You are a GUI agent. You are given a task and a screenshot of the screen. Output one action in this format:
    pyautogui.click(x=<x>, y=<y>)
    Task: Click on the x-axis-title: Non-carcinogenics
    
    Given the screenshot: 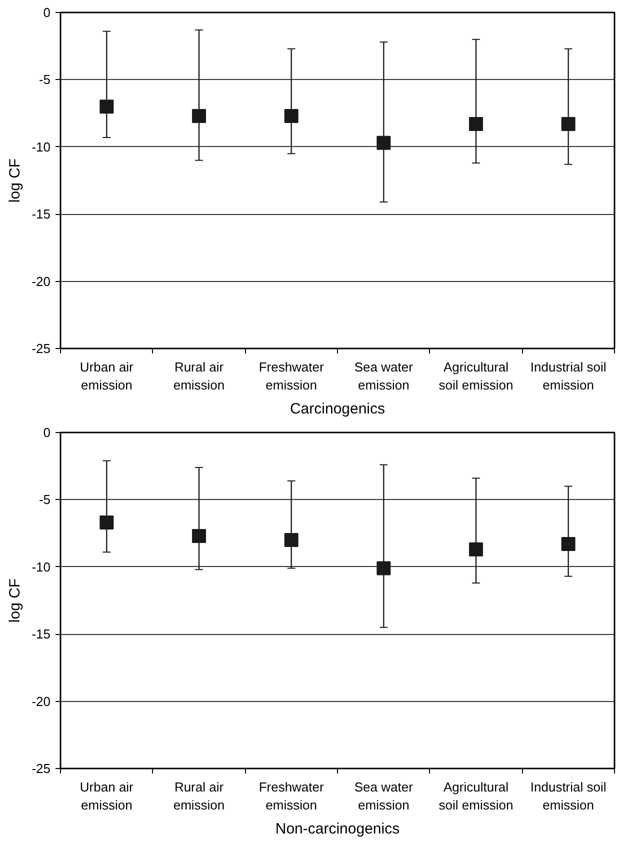 What is the action you would take?
    pyautogui.click(x=337, y=829)
    